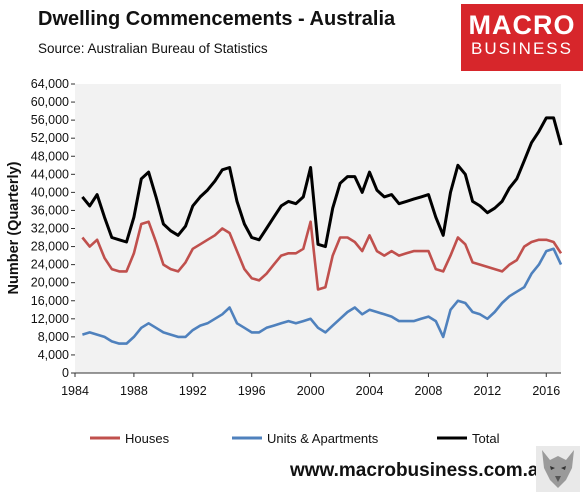 The height and width of the screenshot is (498, 584). What do you see at coordinates (75, 391) in the screenshot?
I see `x-tick-label: 1984` at bounding box center [75, 391].